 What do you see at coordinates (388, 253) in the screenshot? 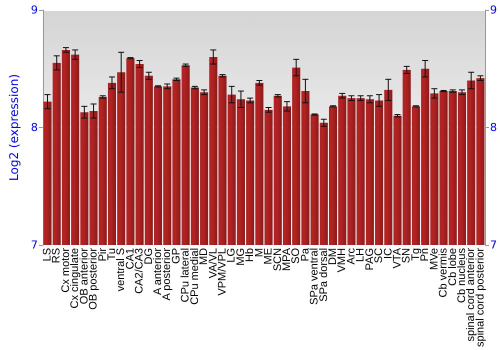
I see `x-tick-label: IC` at bounding box center [388, 253].